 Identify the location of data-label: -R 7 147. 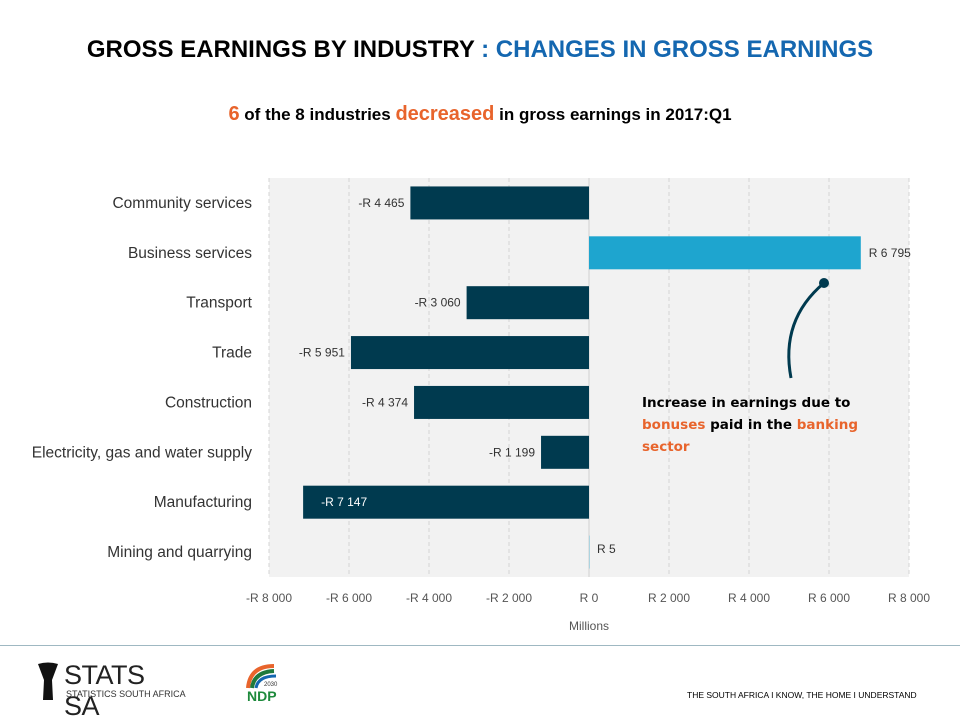
(344, 502).